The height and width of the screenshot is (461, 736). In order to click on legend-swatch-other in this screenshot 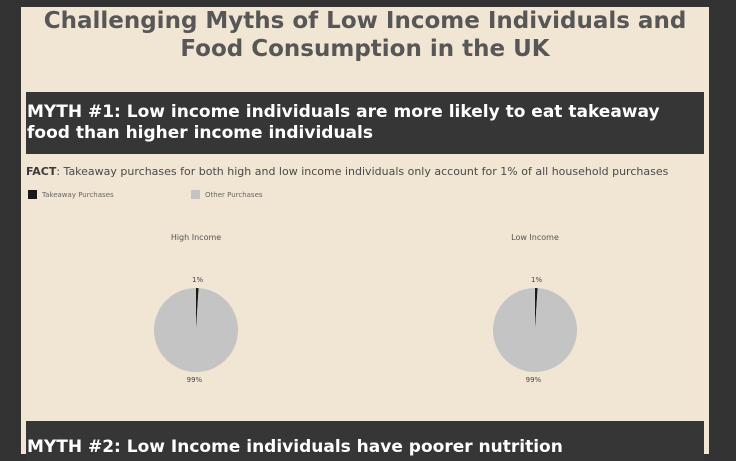, I will do `click(195, 194)`.